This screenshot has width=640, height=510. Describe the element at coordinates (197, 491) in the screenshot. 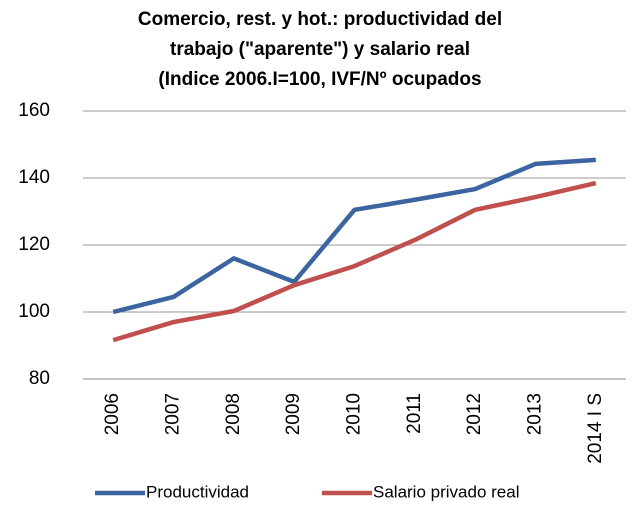

I see `legend-label: Productividad` at that location.